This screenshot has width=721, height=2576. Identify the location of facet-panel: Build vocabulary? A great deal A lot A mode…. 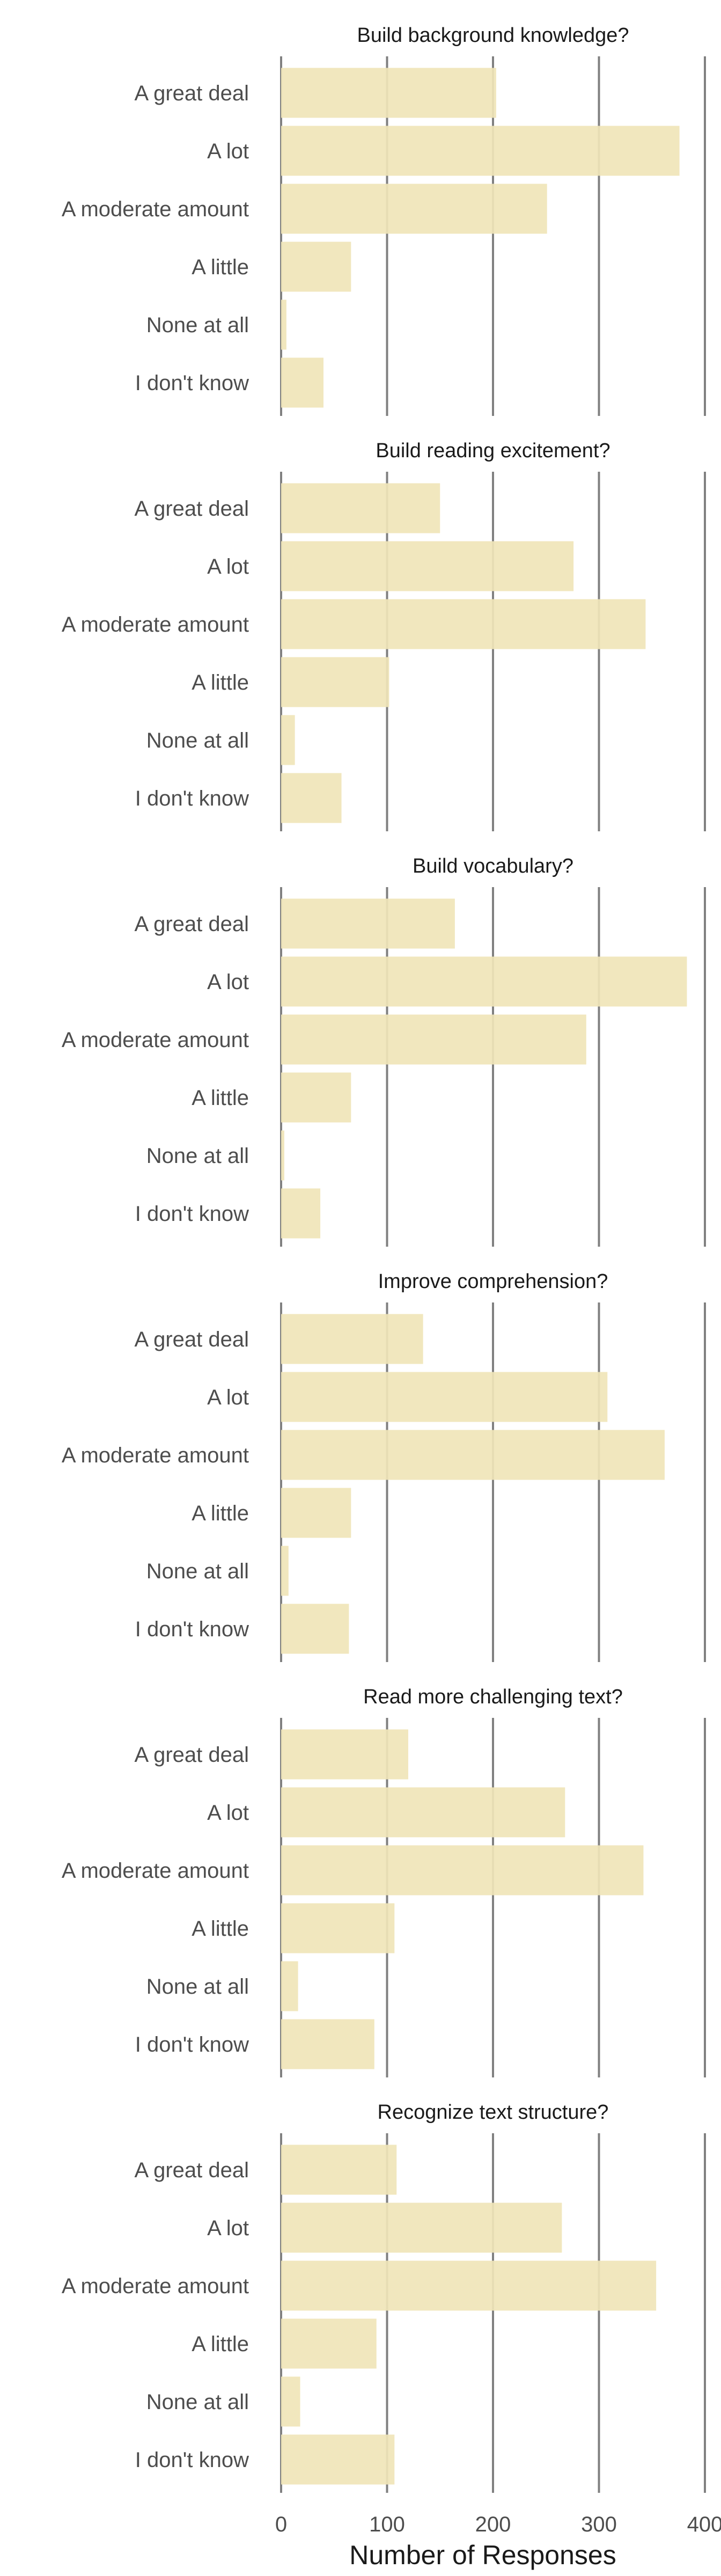
(384, 1051).